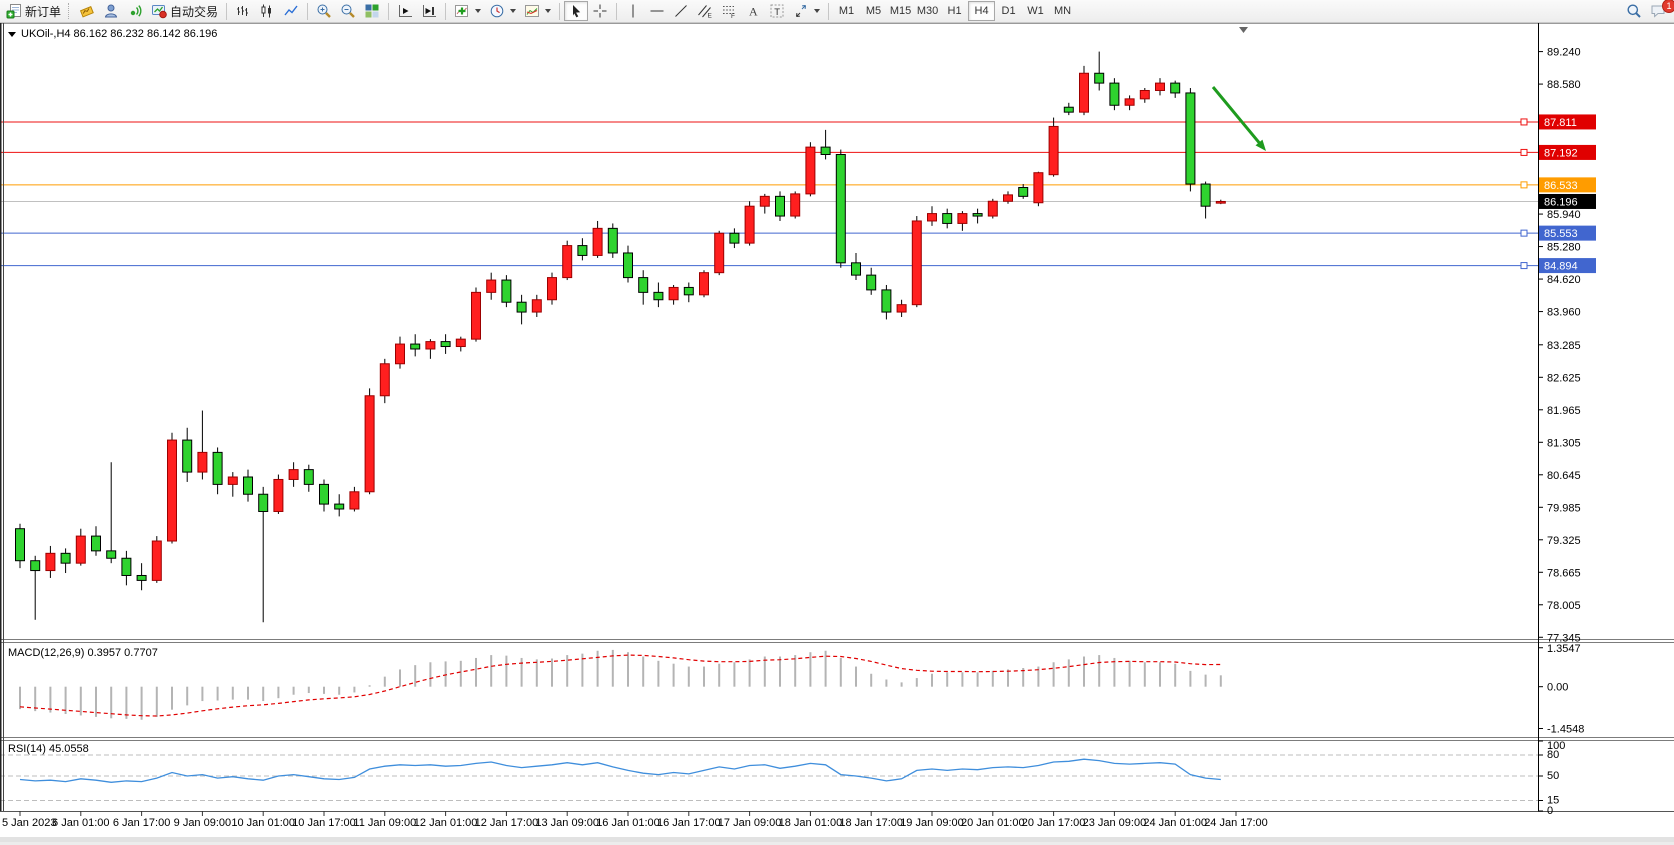  Describe the element at coordinates (1564, 378) in the screenshot. I see `svg-text: 82.625` at that location.